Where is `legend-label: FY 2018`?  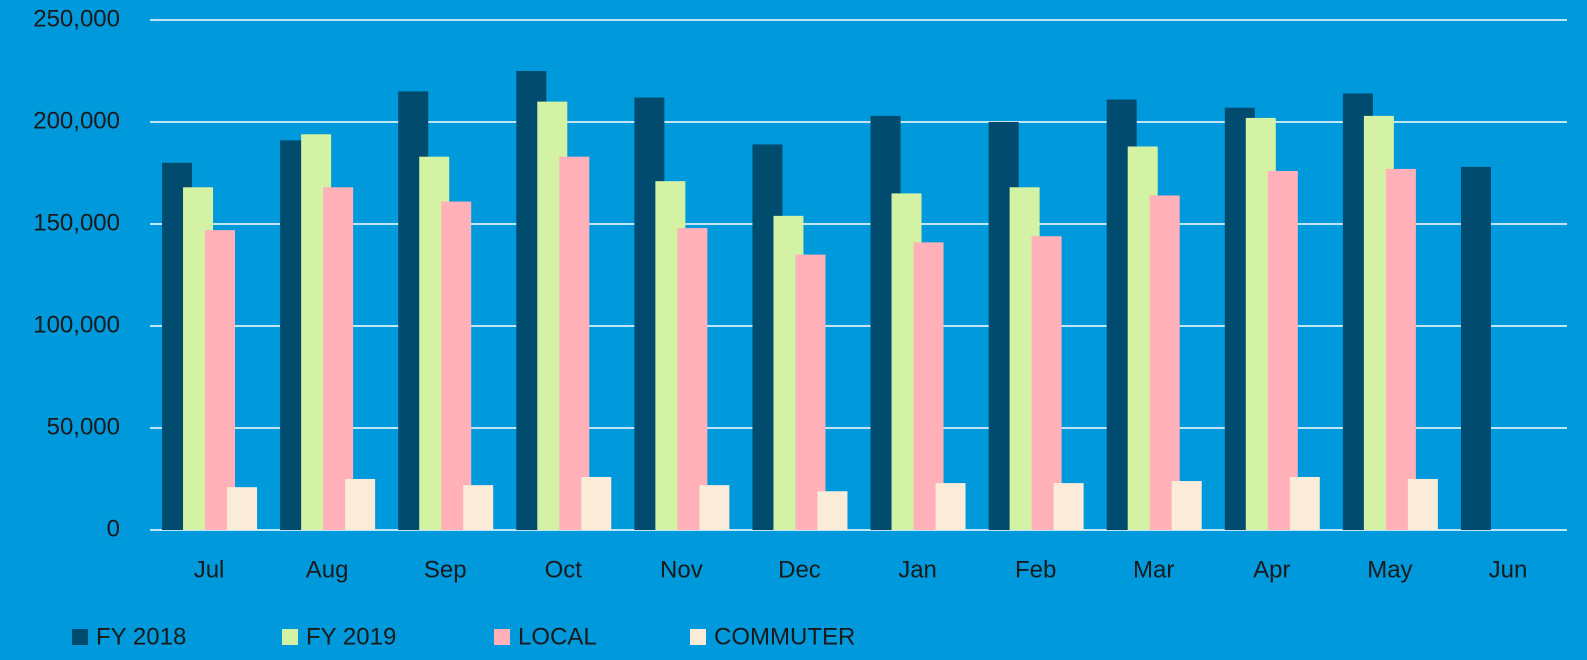 legend-label: FY 2018 is located at coordinates (141, 636).